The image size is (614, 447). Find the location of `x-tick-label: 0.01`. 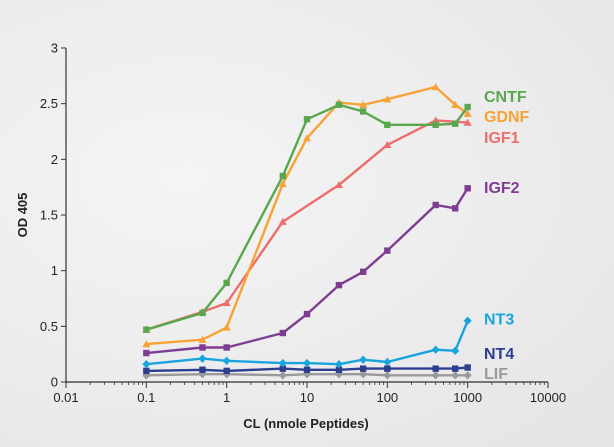

x-tick-label: 0.01 is located at coordinates (65, 397).